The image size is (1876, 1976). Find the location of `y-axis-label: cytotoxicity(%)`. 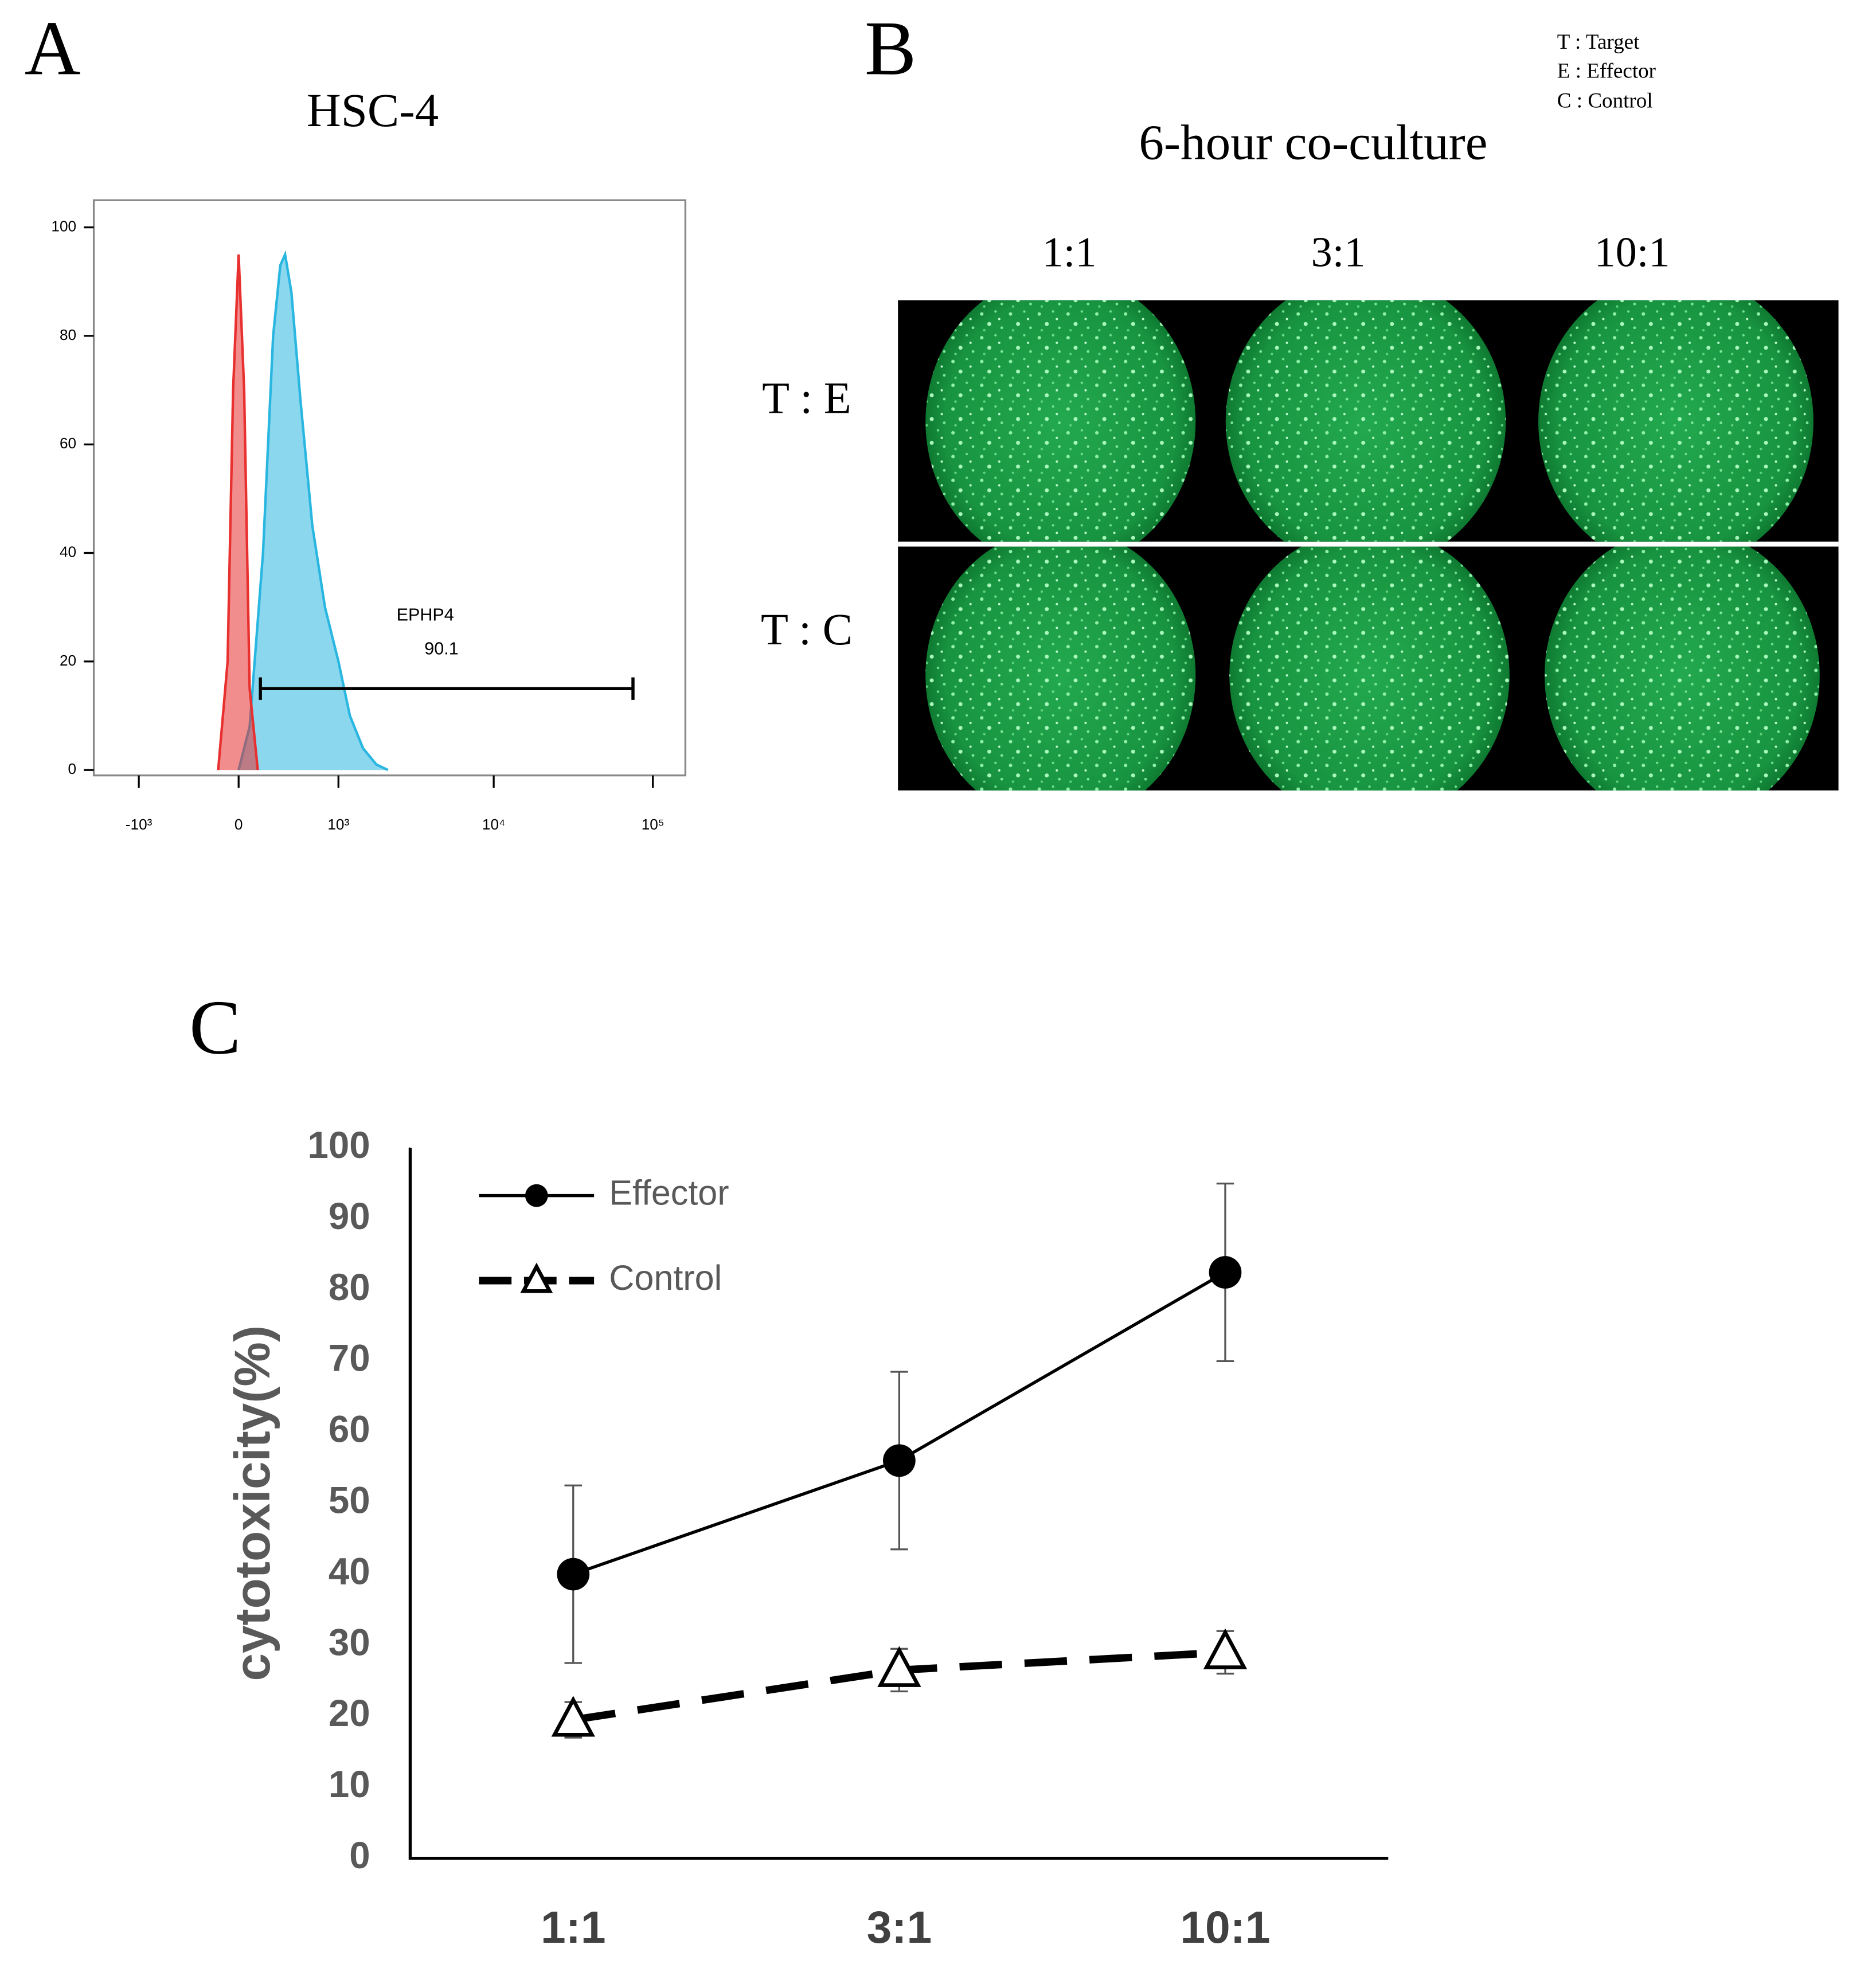

y-axis-label: cytotoxicity(%) is located at coordinates (252, 1503).